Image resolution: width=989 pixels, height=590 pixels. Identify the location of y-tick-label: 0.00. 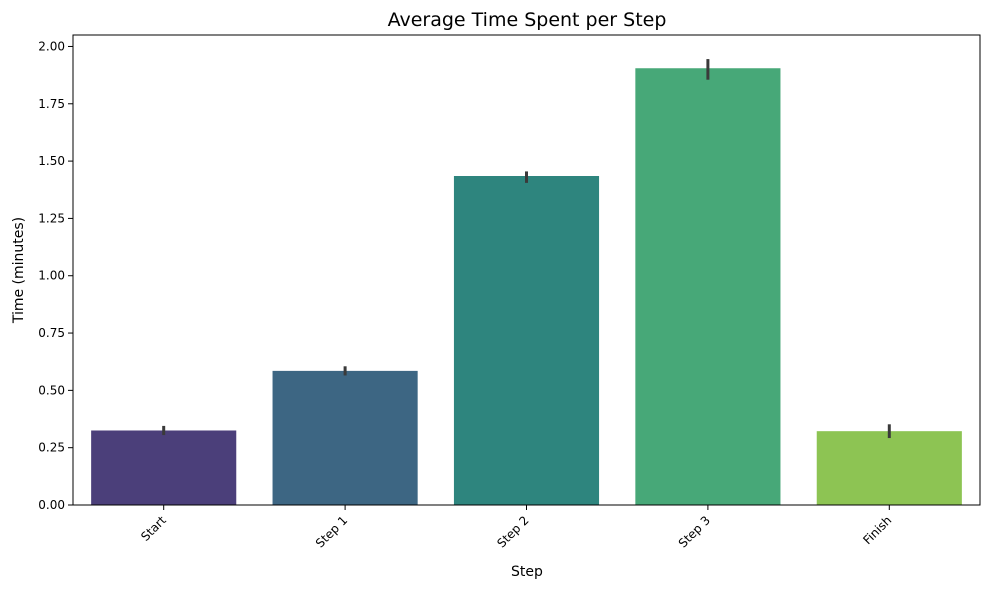
(51, 505).